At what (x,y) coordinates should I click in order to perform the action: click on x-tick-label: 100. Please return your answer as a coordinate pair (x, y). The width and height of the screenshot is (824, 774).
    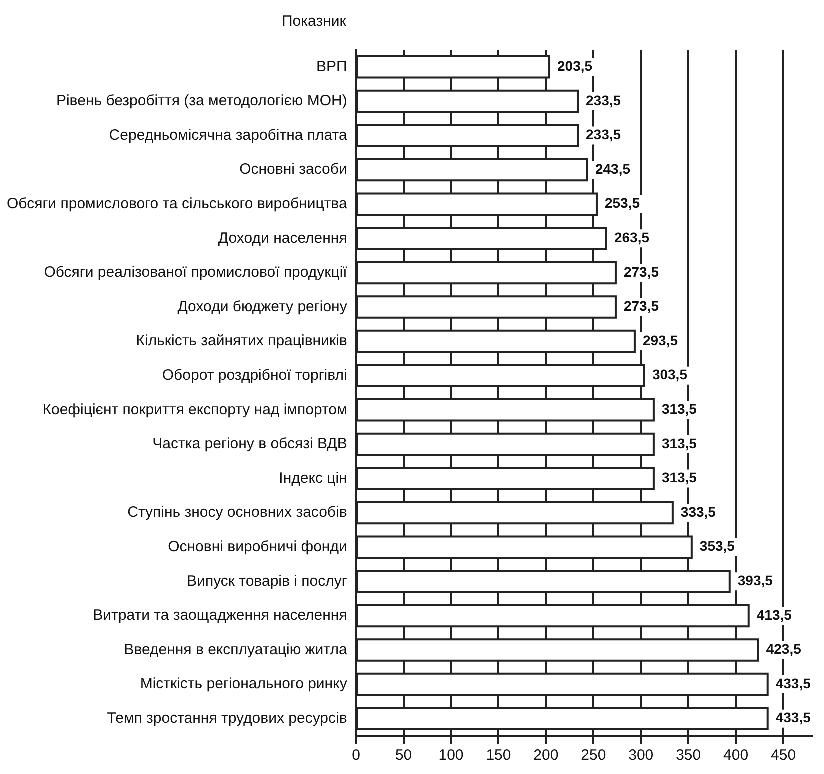
    Looking at the image, I should click on (451, 755).